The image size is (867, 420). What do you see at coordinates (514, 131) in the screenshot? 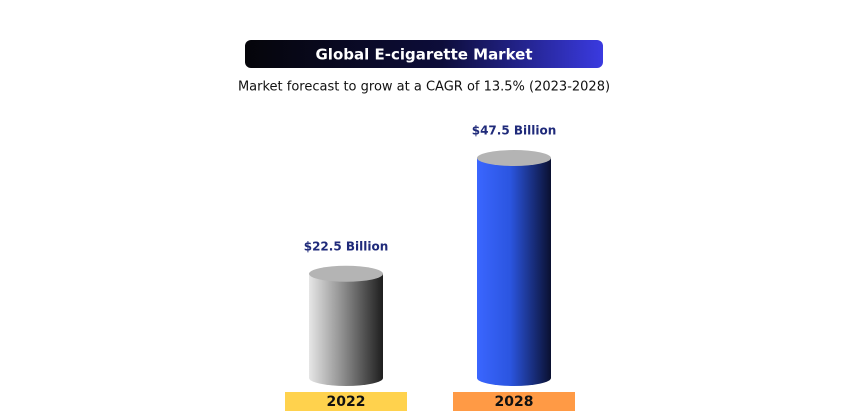
I see `value-label: $47.5 Billion` at bounding box center [514, 131].